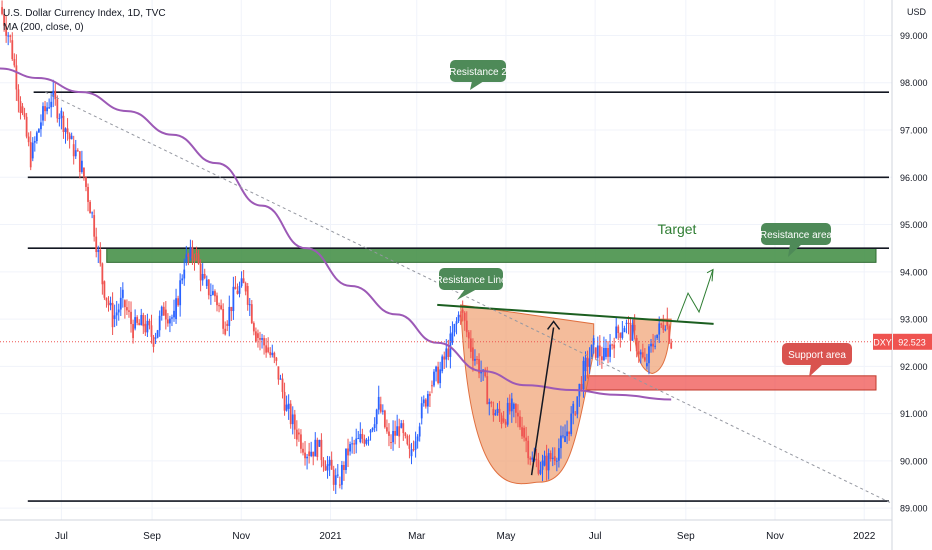  What do you see at coordinates (241, 536) in the screenshot?
I see `time-tick-label: Nov` at bounding box center [241, 536].